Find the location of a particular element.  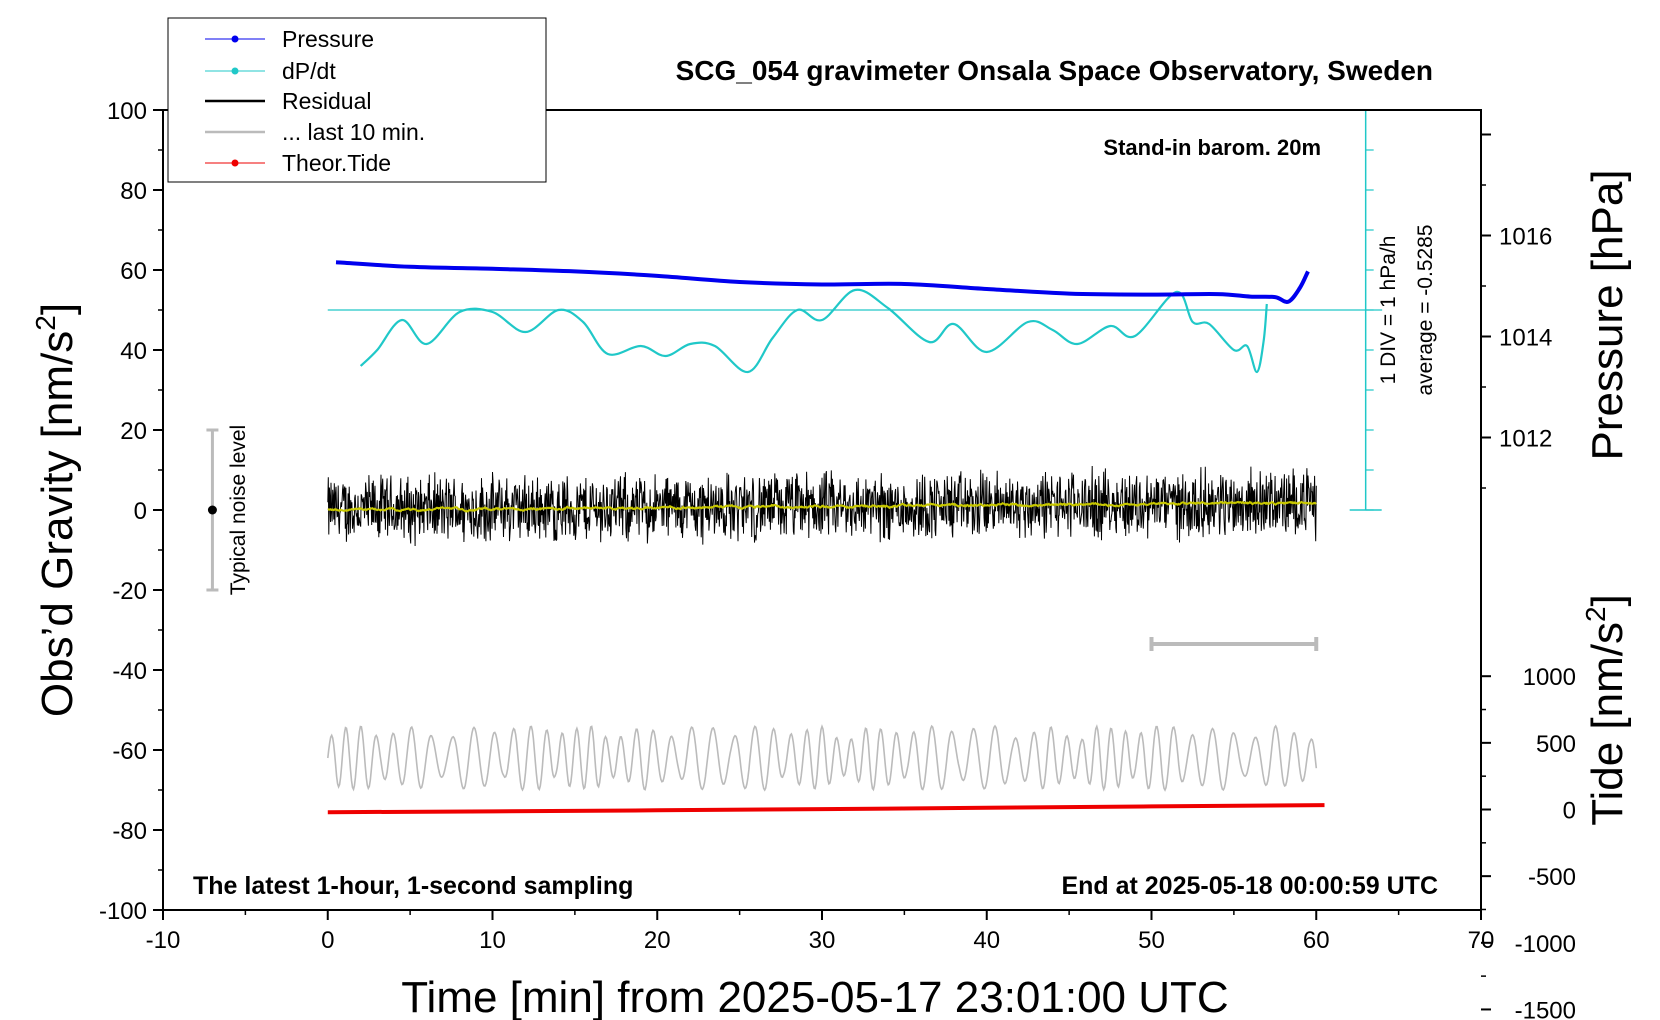

y-tick-label: 40 is located at coordinates (133, 351).